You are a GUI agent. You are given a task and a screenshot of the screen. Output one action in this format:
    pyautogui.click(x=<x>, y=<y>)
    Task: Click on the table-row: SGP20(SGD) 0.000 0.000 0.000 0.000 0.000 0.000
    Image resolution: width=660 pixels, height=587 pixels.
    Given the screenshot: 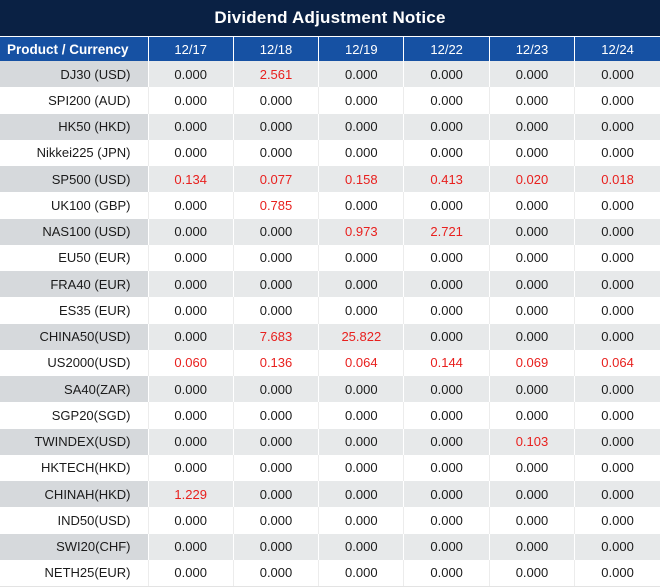 What is the action you would take?
    pyautogui.click(x=330, y=415)
    